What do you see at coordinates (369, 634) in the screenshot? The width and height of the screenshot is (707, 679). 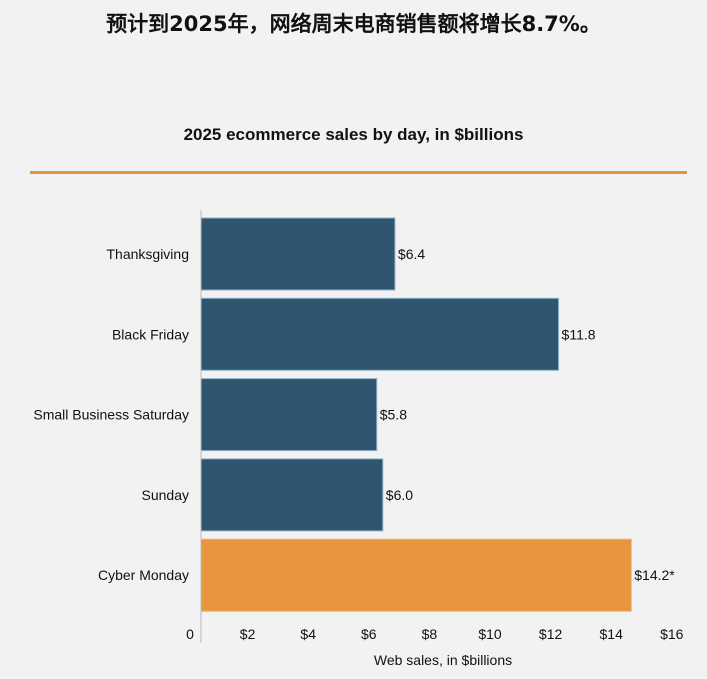 I see `x-tick-label: $6` at bounding box center [369, 634].